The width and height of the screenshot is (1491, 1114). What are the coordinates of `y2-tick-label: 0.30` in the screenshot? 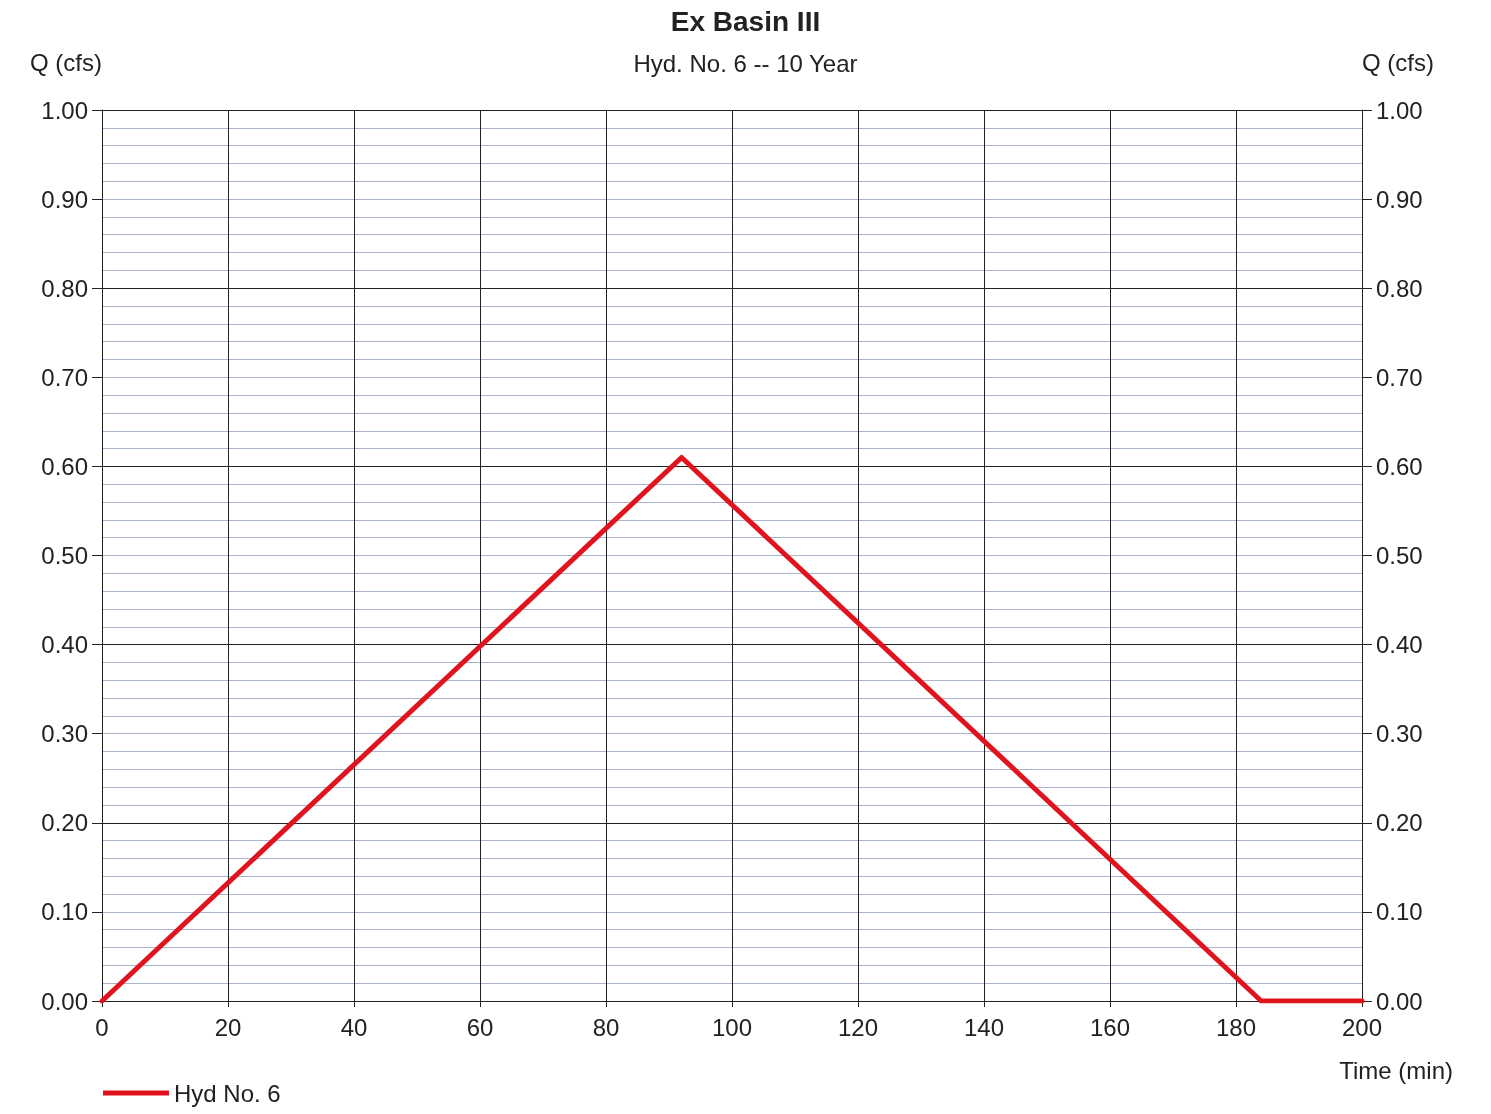 It's located at (1399, 734).